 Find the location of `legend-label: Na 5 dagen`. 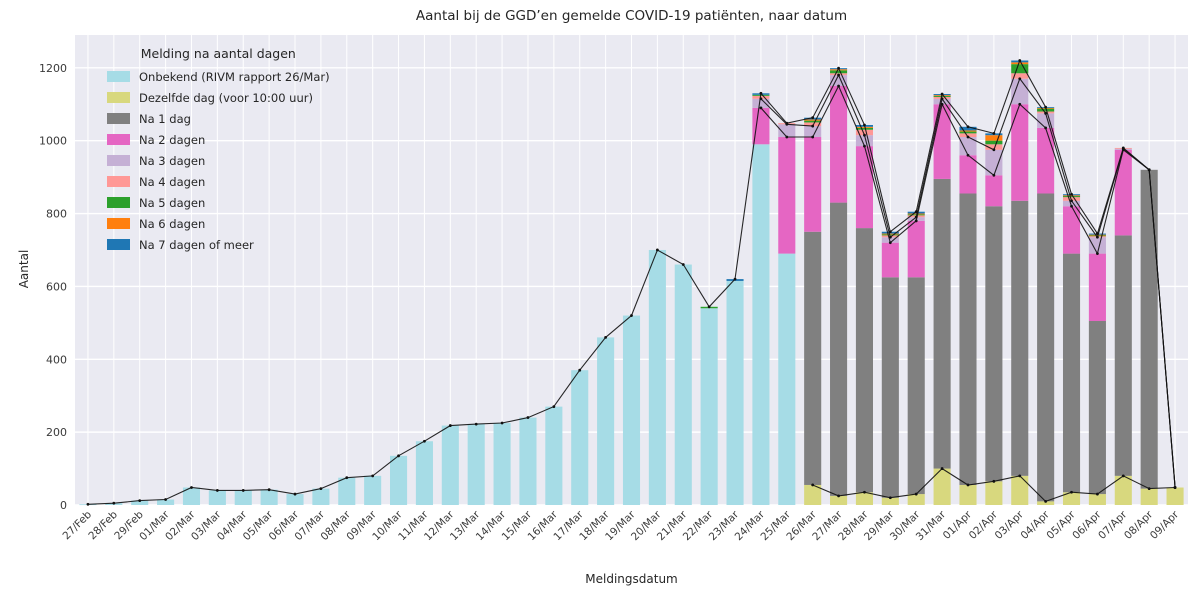

legend-label: Na 5 dagen is located at coordinates (172, 202).